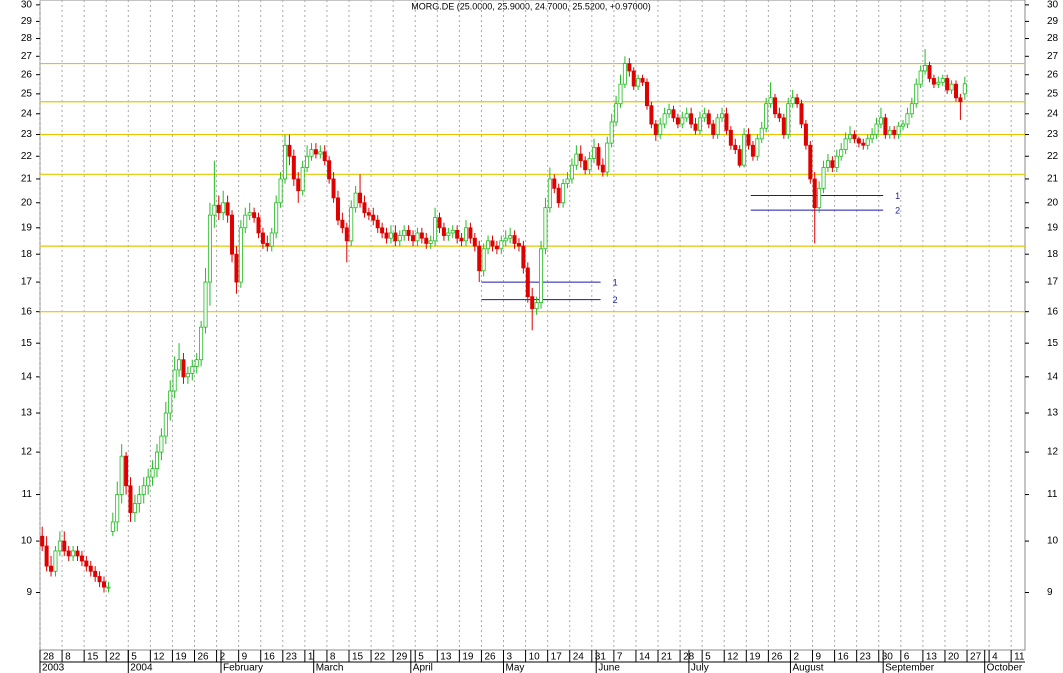 The width and height of the screenshot is (1063, 673). I want to click on y-tick-label: 11, so click(27, 494).